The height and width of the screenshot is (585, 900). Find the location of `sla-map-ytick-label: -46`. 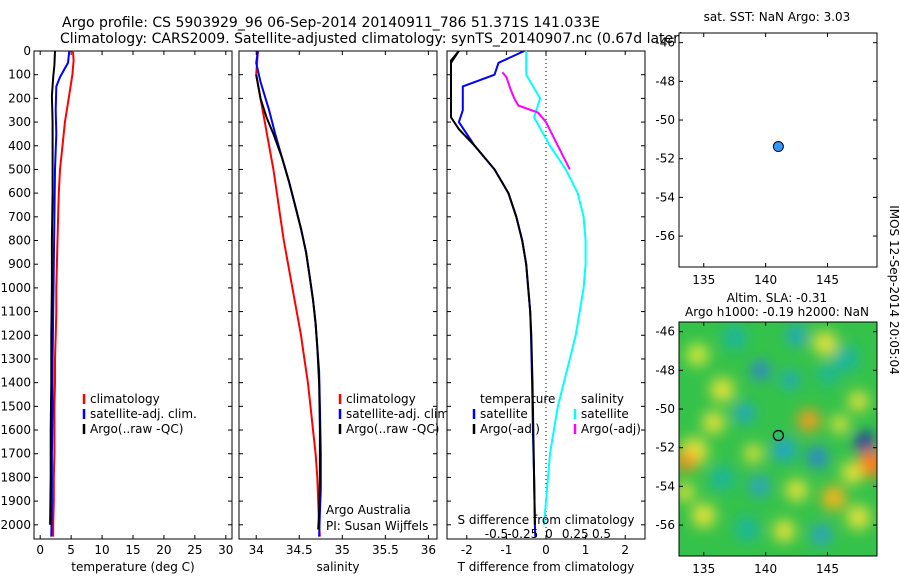

sla-map-ytick-label: -46 is located at coordinates (665, 332).